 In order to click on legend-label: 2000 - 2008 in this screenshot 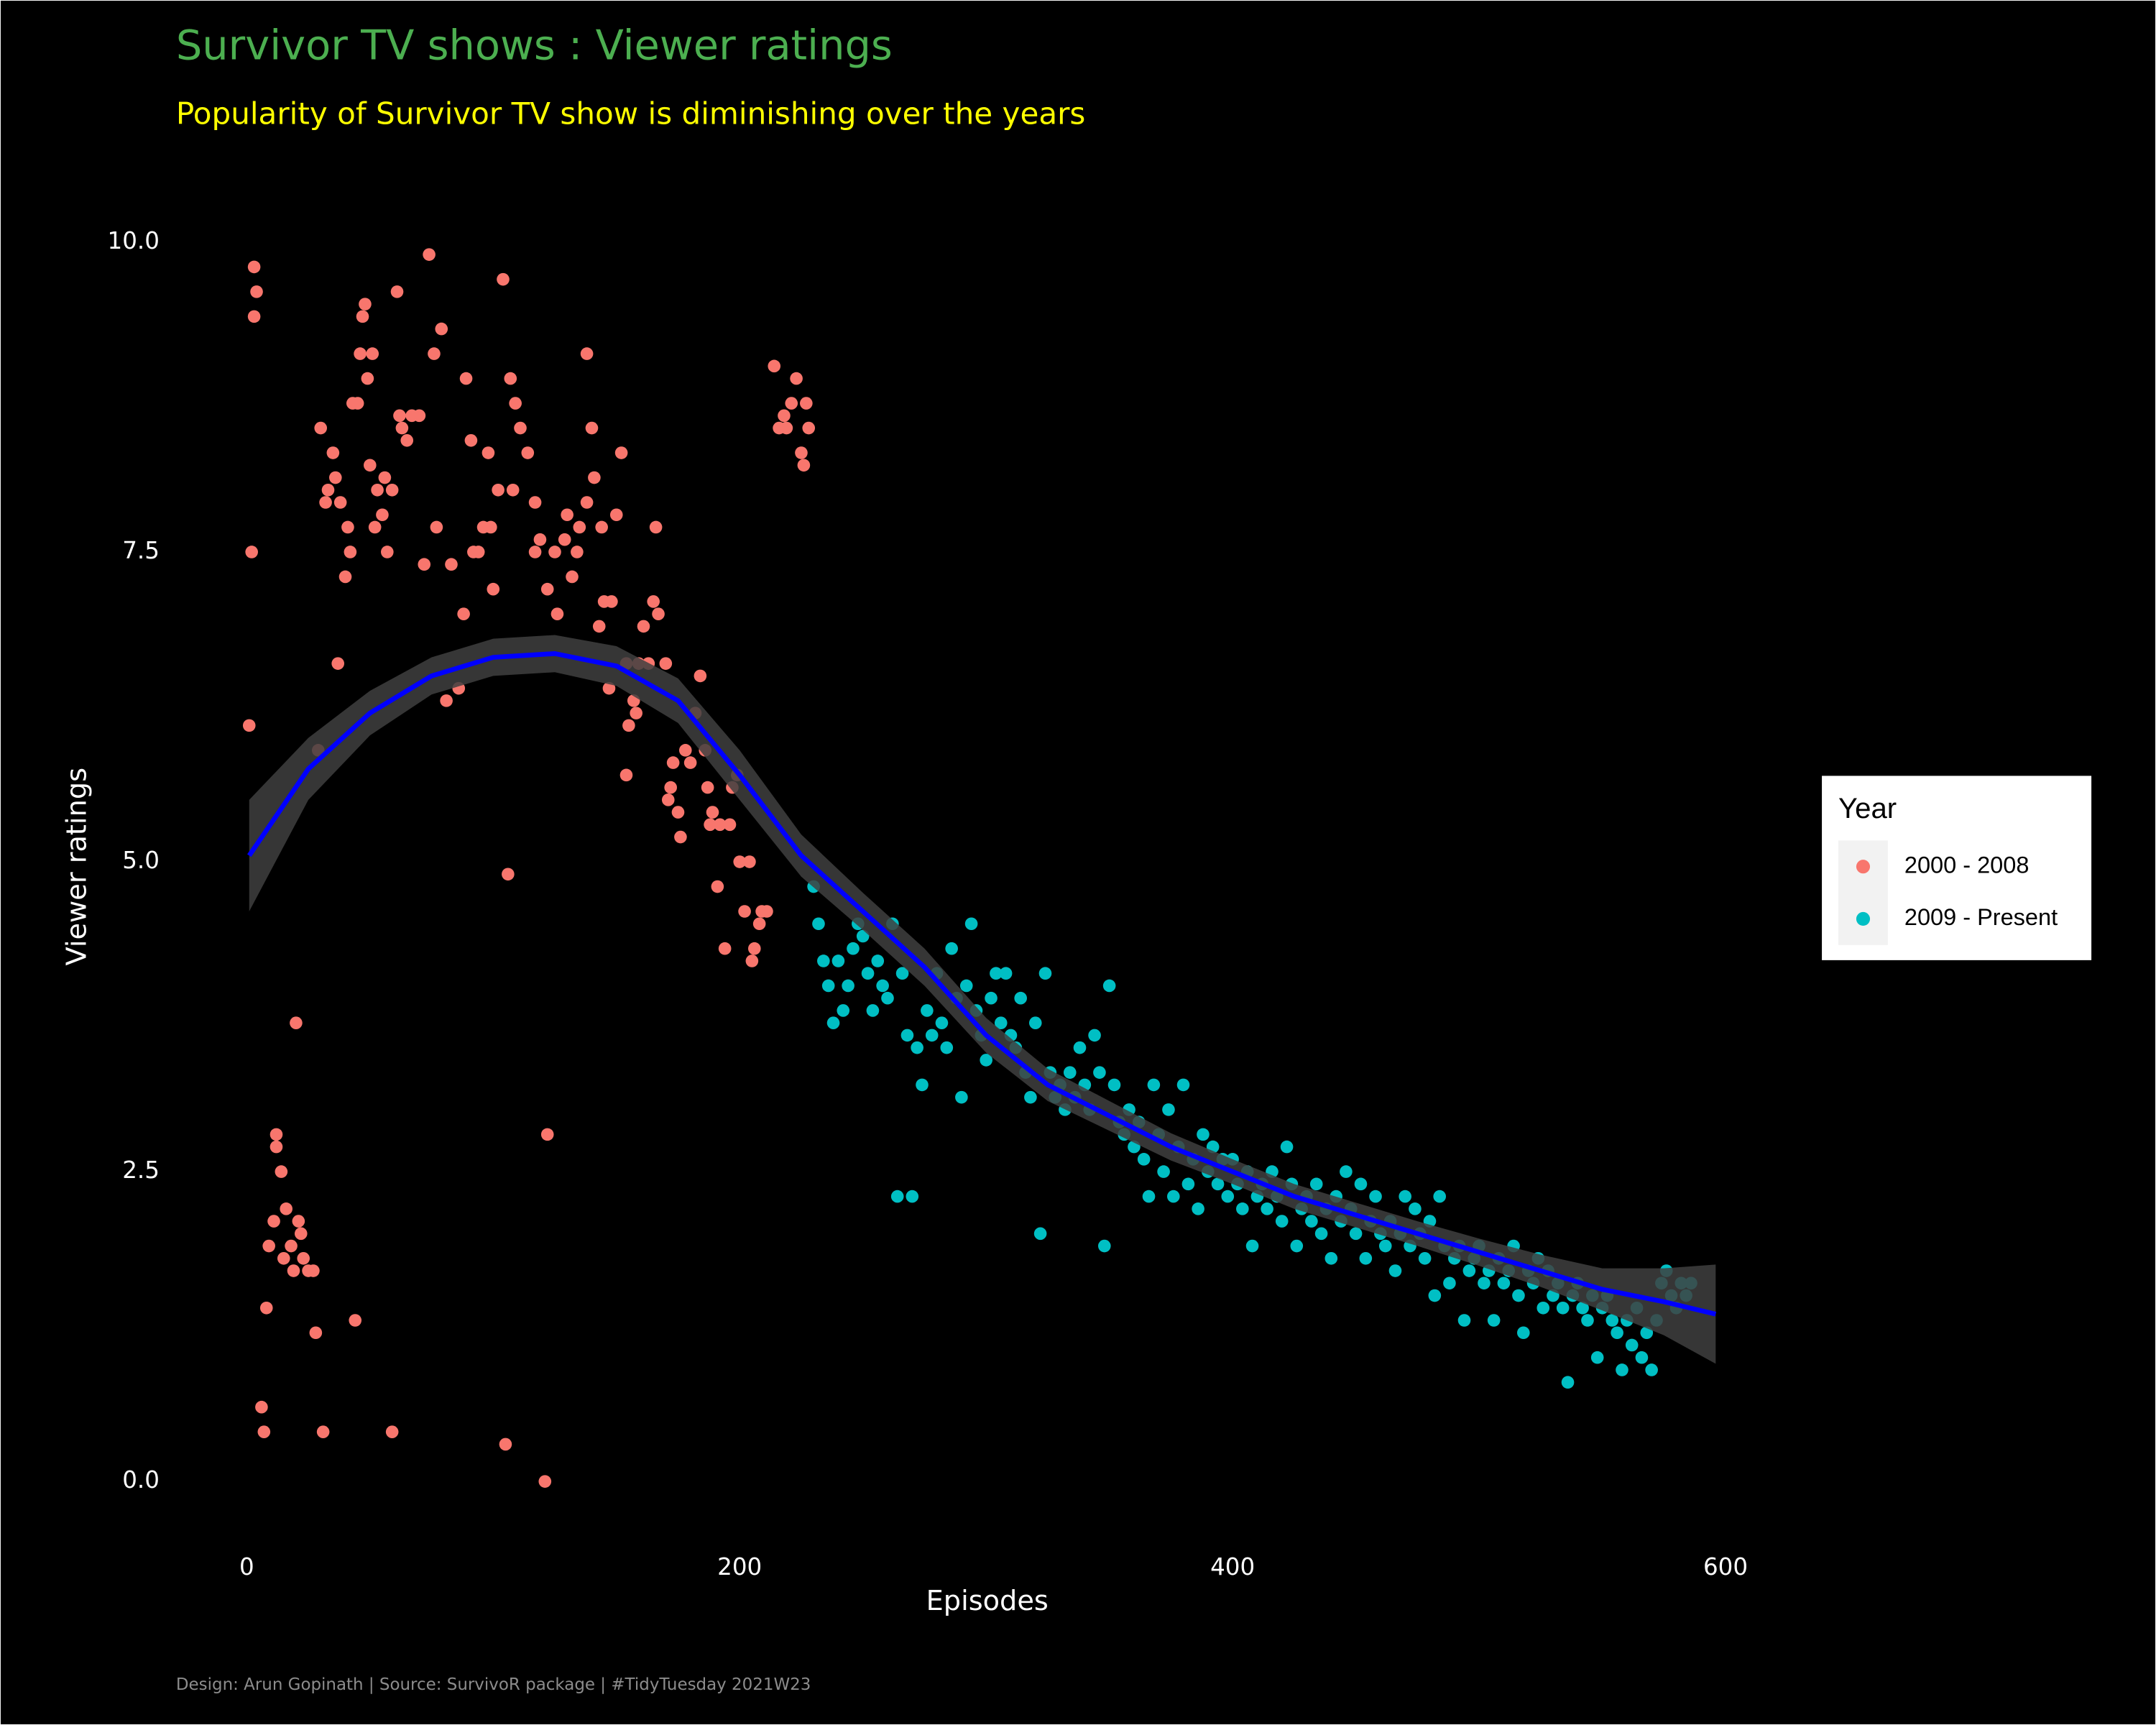, I will do `click(1967, 865)`.